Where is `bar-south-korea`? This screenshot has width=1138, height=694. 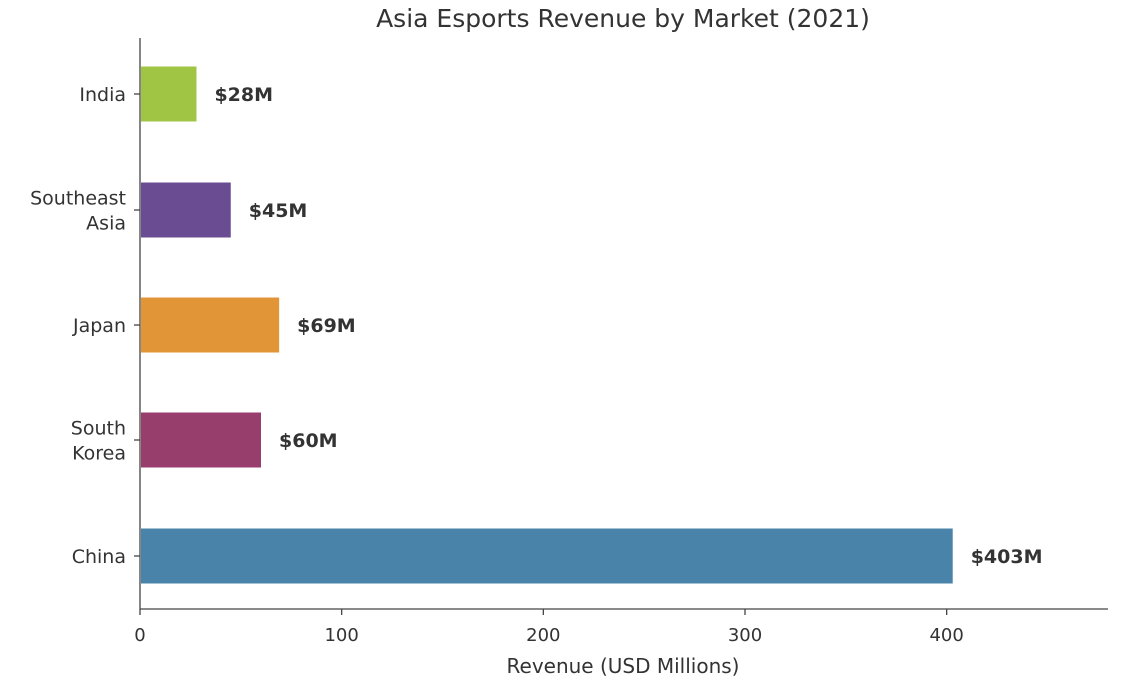 bar-south-korea is located at coordinates (201, 440).